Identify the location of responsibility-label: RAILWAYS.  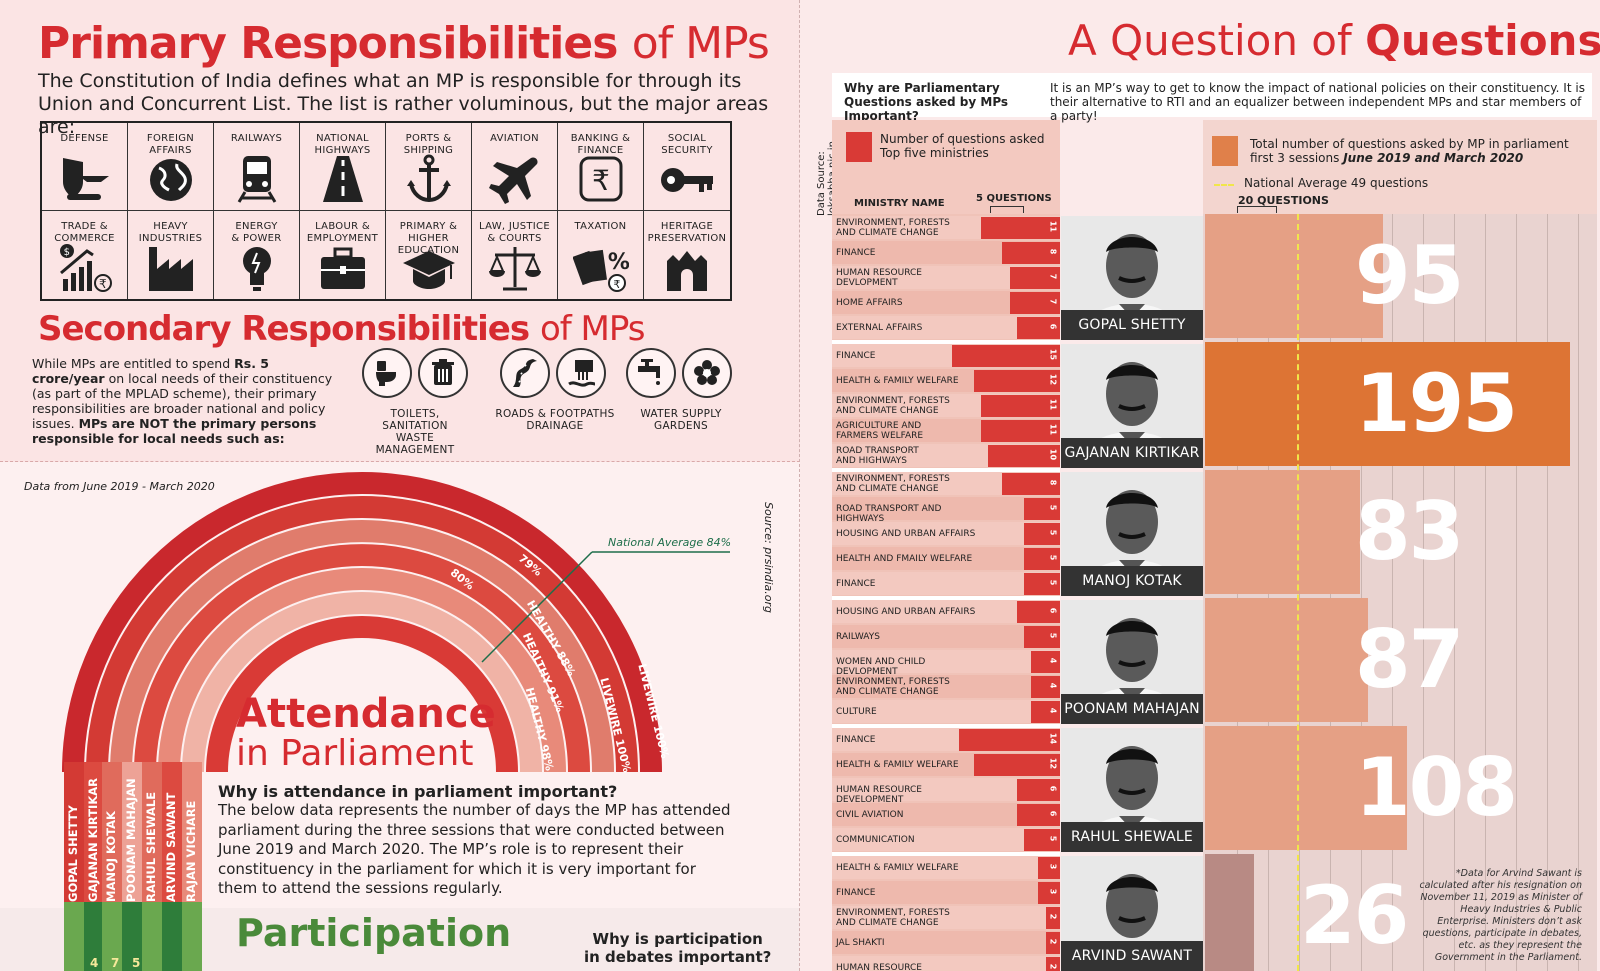
(256, 138).